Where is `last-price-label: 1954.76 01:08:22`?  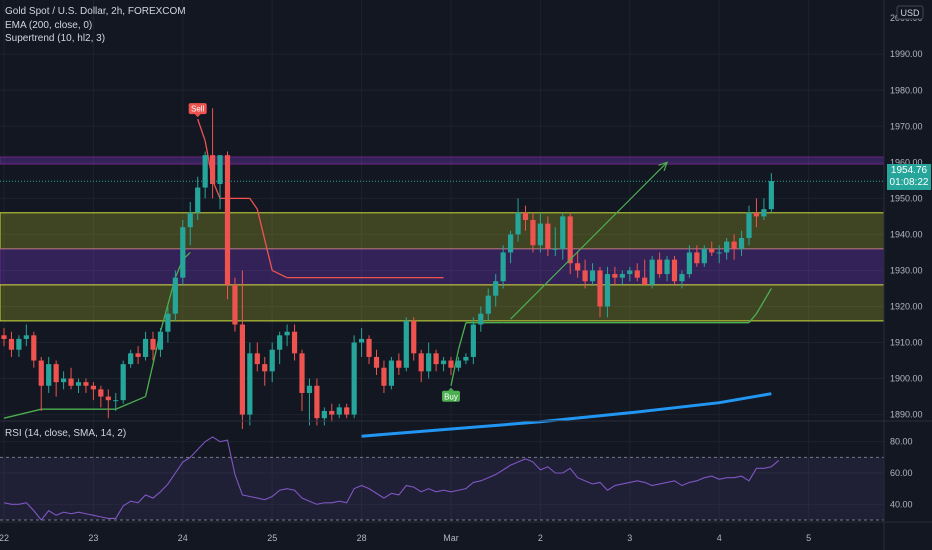
last-price-label: 1954.76 01:08:22 is located at coordinates (909, 177).